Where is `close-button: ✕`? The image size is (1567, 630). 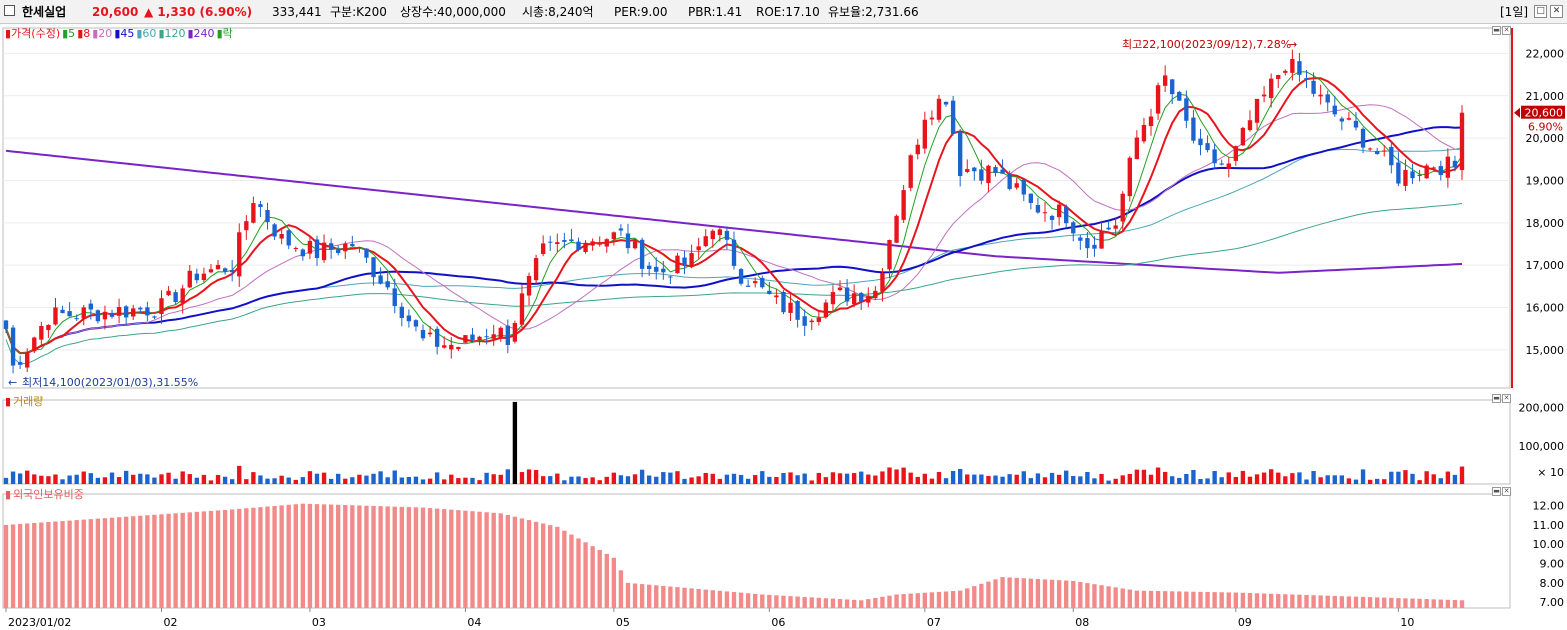 close-button: ✕ is located at coordinates (1556, 11).